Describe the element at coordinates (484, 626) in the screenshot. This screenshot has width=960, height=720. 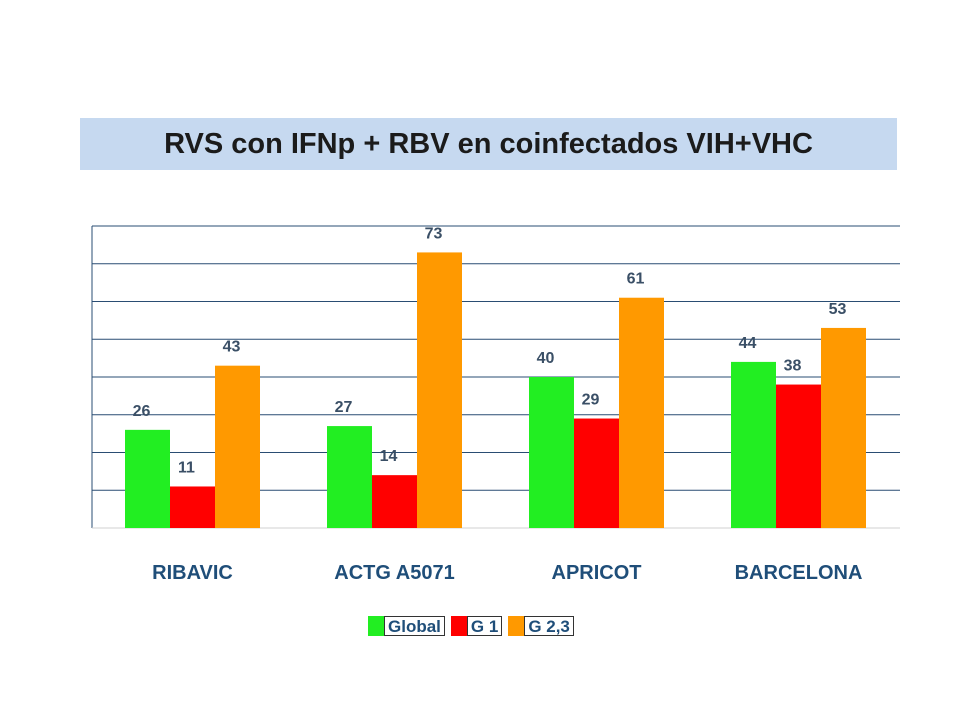
I see `legend-label-g1: G 1` at that location.